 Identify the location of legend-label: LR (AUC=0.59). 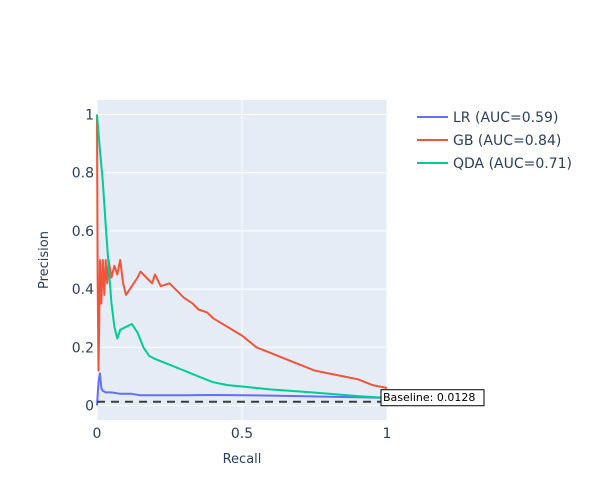
(505, 118).